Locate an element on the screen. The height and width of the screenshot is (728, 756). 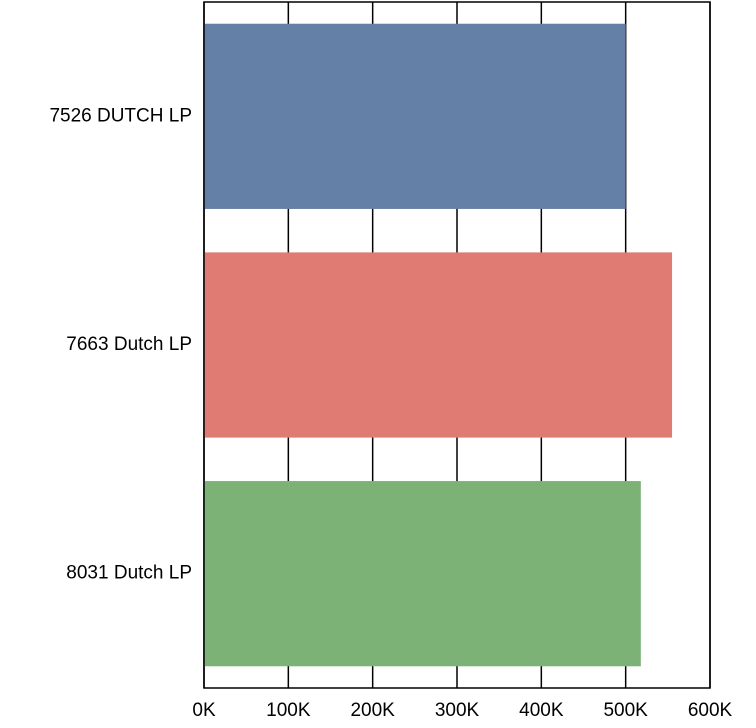
category-label-0: 7526 DUTCH LP is located at coordinates (120, 115).